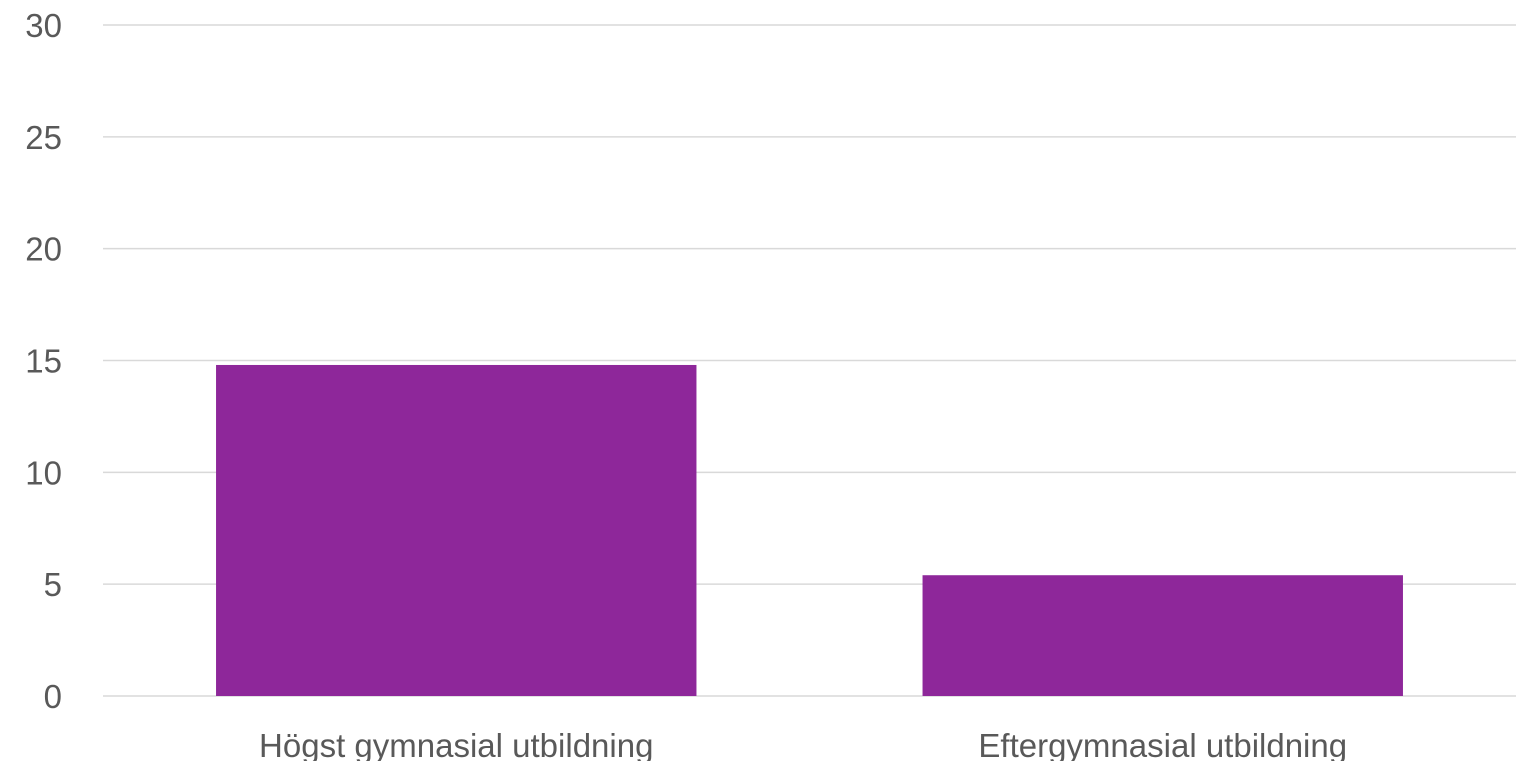 The height and width of the screenshot is (761, 1516). I want to click on y-tick-label: 30, so click(43, 25).